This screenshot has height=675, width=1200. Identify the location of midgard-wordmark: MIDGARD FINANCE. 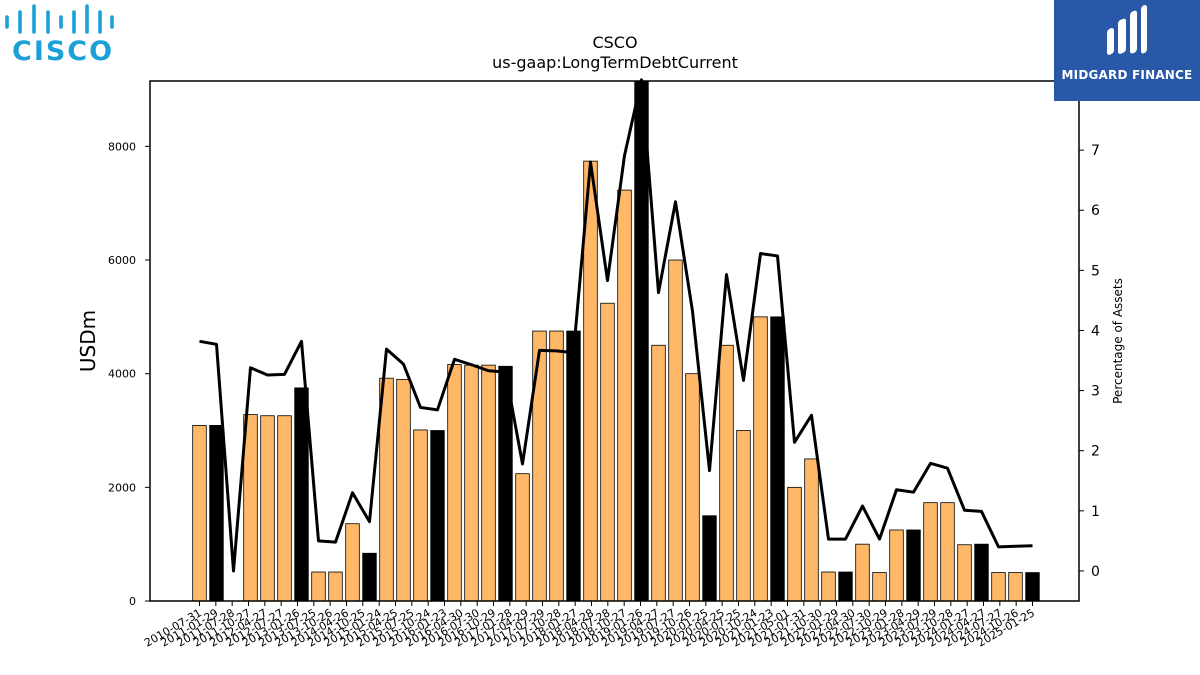
(1127, 75).